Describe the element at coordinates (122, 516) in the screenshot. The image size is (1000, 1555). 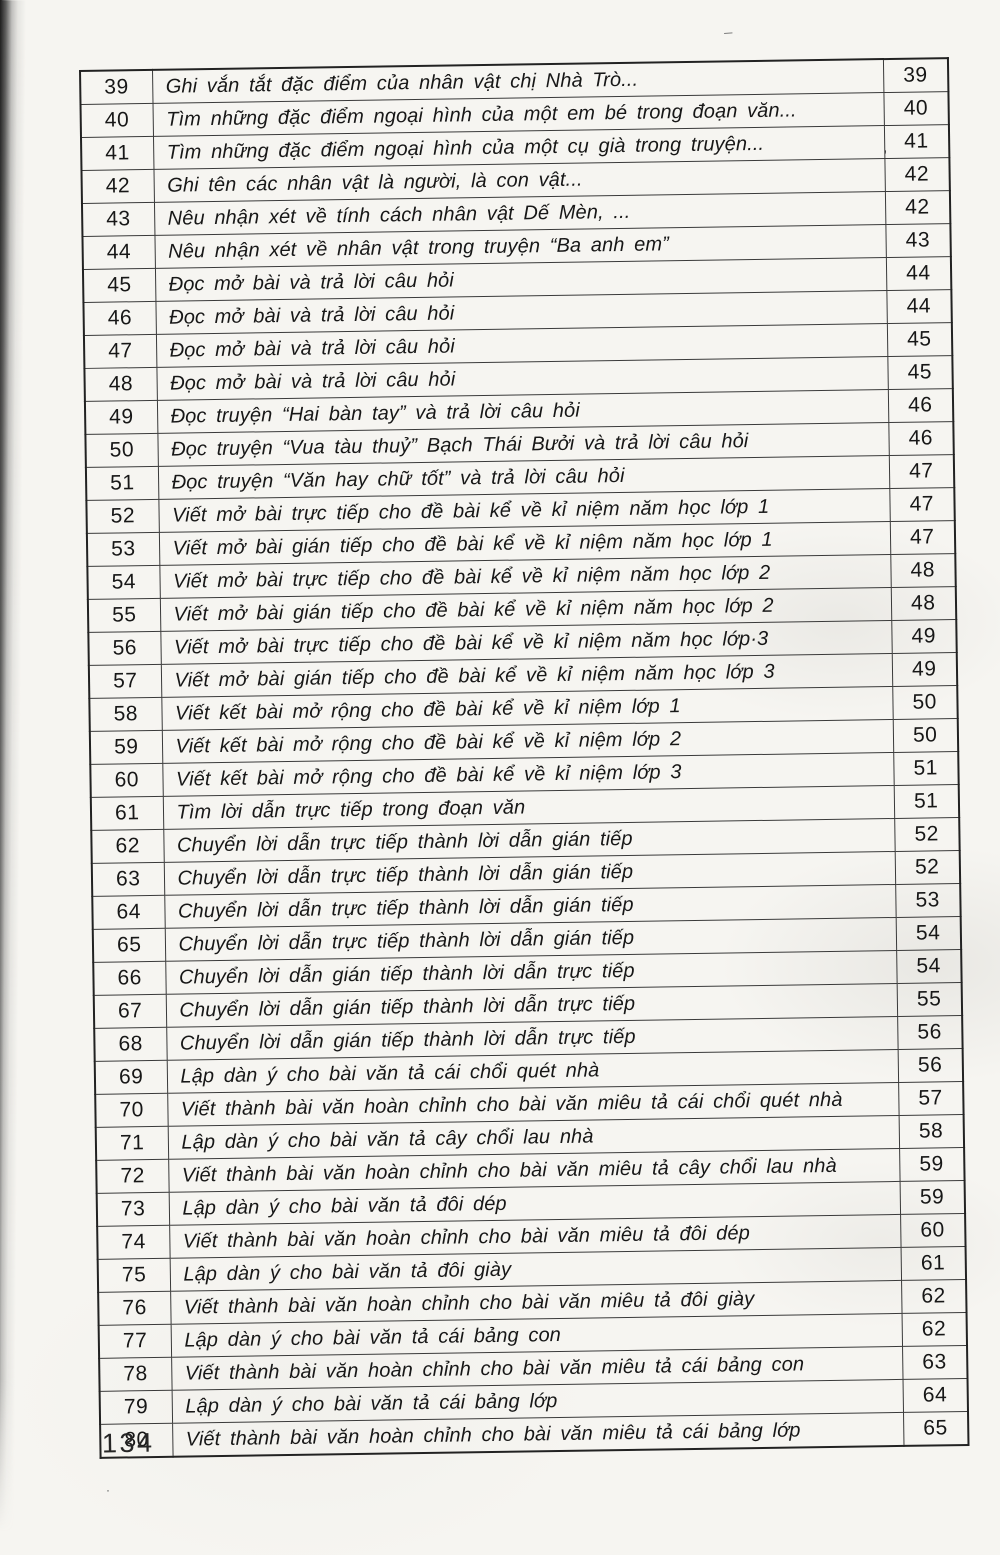
I see `exercise-number: 52` at that location.